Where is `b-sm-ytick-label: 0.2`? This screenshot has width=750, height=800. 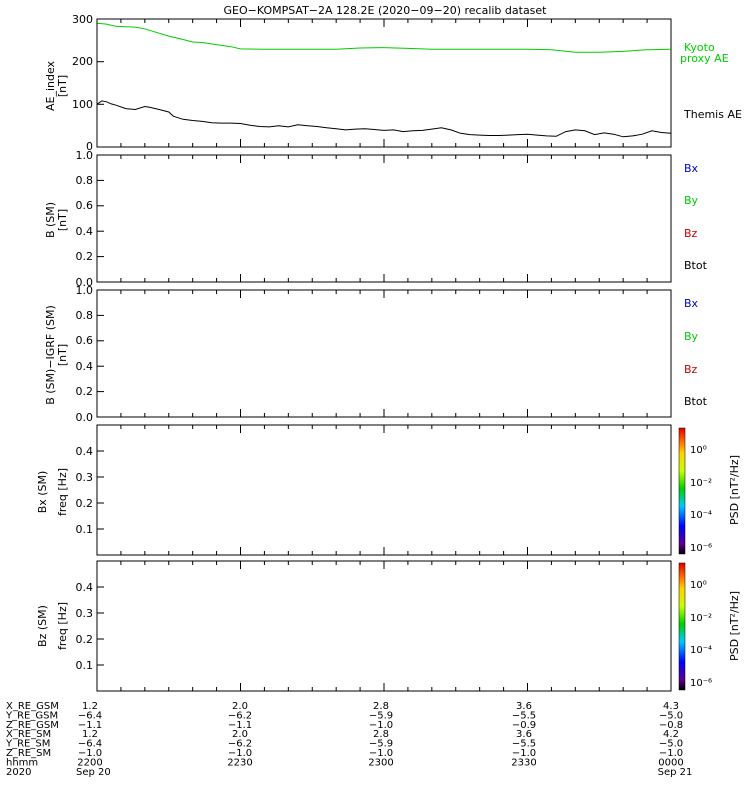
b-sm-ytick-label: 0.2 is located at coordinates (85, 256).